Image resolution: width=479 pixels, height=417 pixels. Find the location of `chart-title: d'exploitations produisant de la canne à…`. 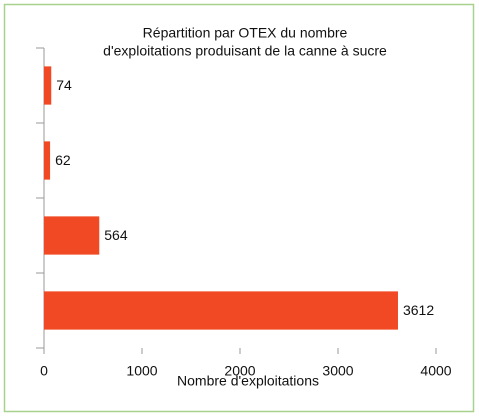

chart-title: d'exploitations produisant de la canne à… is located at coordinates (245, 51).